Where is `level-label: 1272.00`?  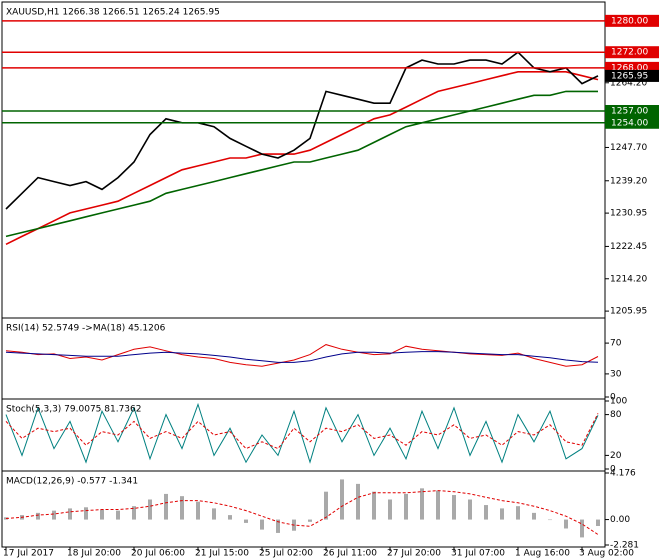
level-label: 1272.00 is located at coordinates (629, 53).